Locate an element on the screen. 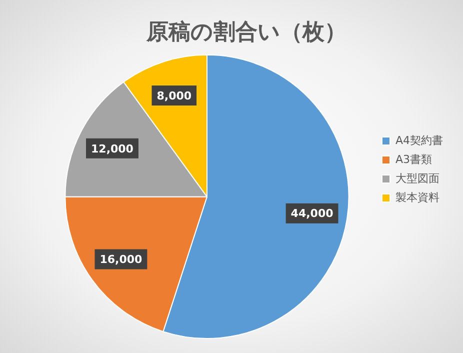 The height and width of the screenshot is (353, 463). legend-label: A4契約書 is located at coordinates (419, 140).